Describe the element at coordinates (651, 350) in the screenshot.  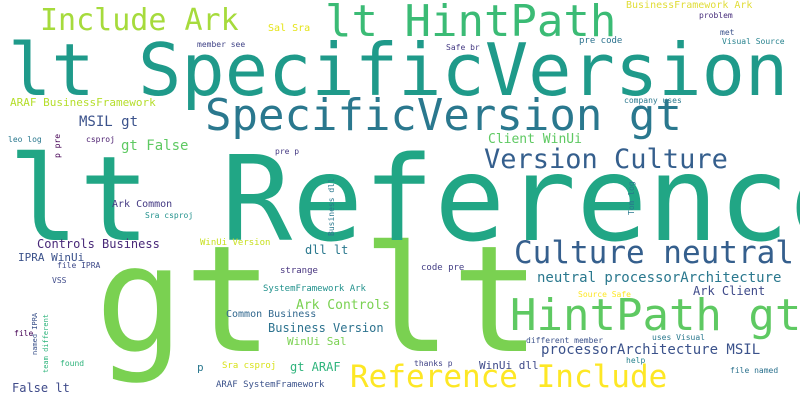
I see `word: processorArchitecture MSIL` at that location.